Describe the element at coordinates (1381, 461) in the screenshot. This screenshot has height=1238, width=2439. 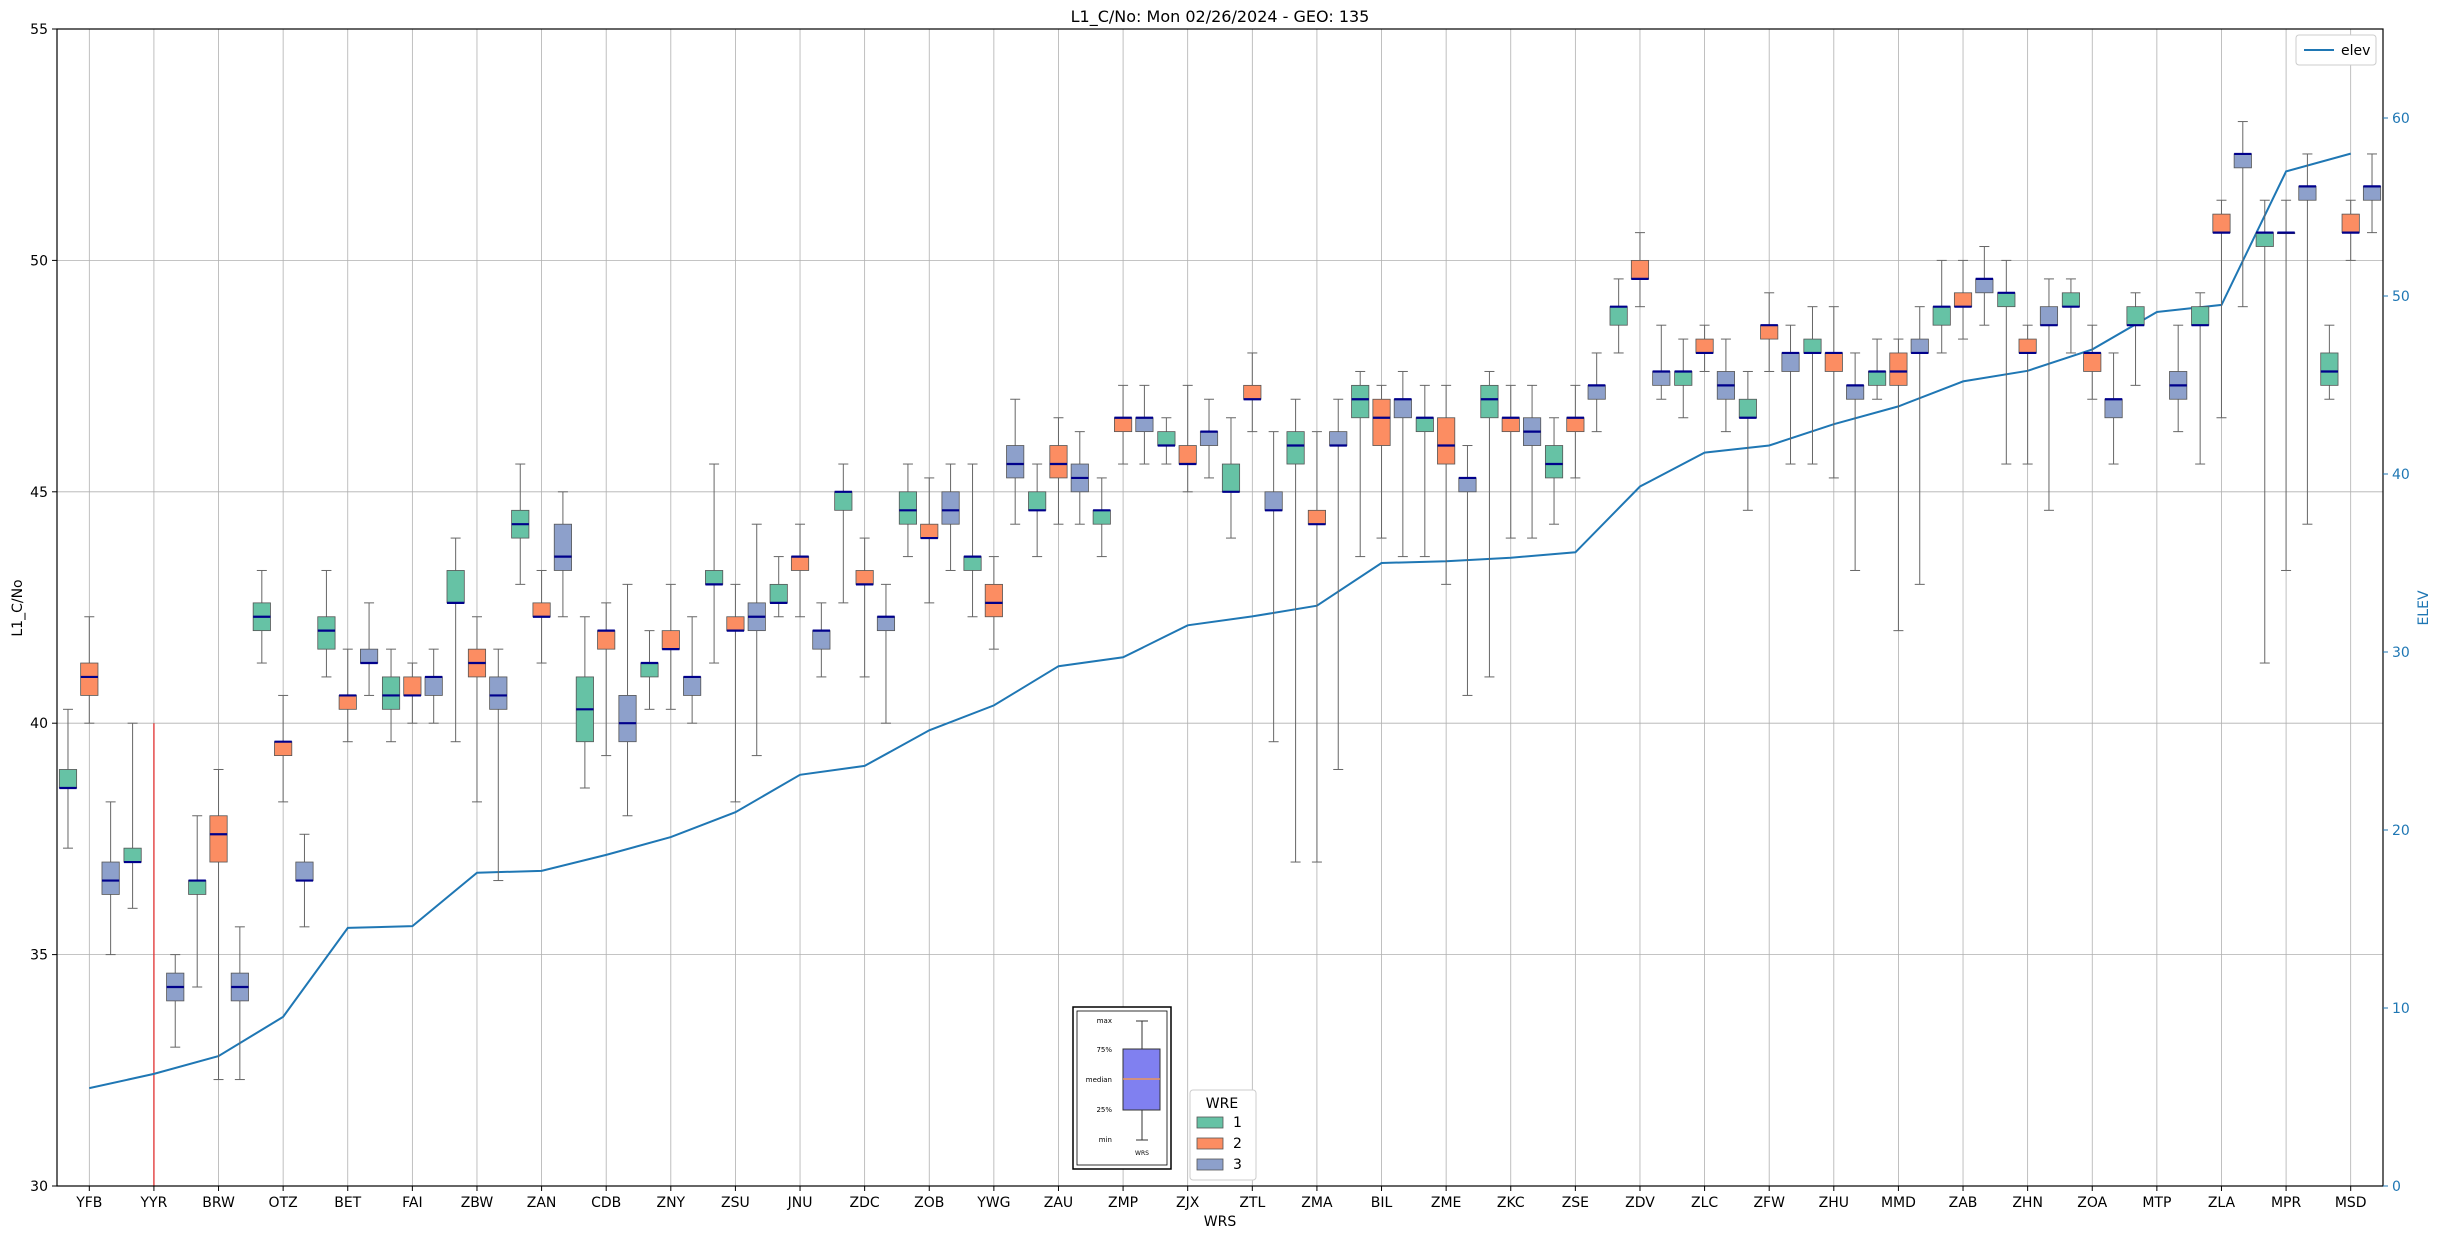
I see `box-BIL-wre2` at that location.